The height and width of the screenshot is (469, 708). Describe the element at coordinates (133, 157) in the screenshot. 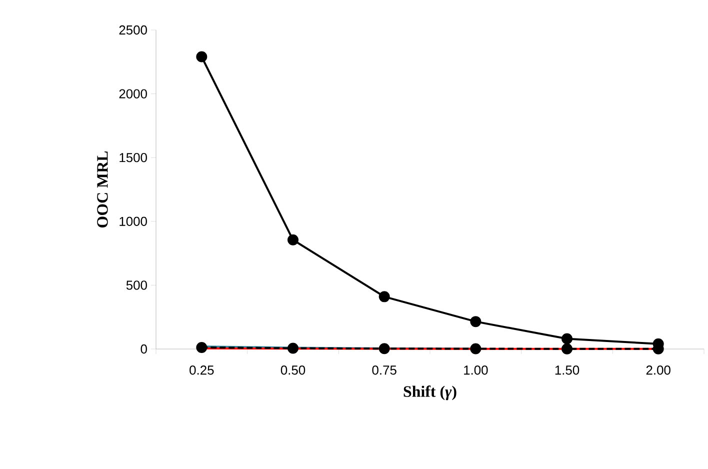

I see `y-tick-label: 1500` at that location.